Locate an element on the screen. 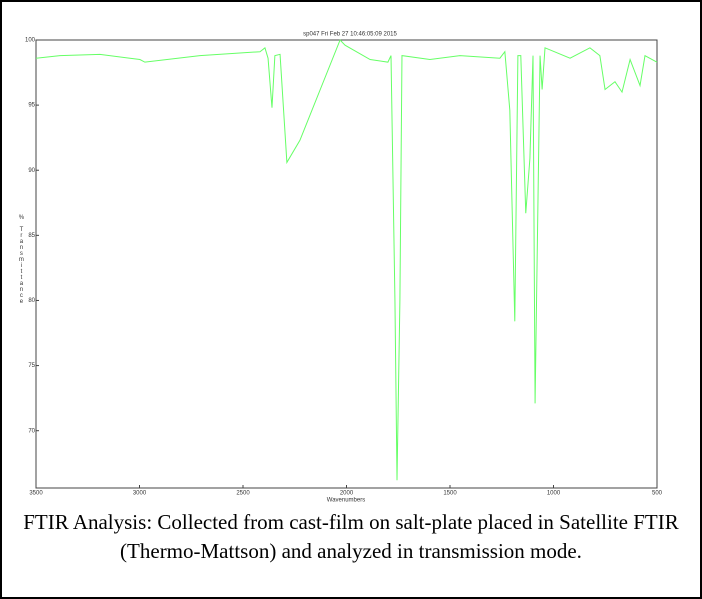  x-tick-label: 2500 is located at coordinates (243, 494).